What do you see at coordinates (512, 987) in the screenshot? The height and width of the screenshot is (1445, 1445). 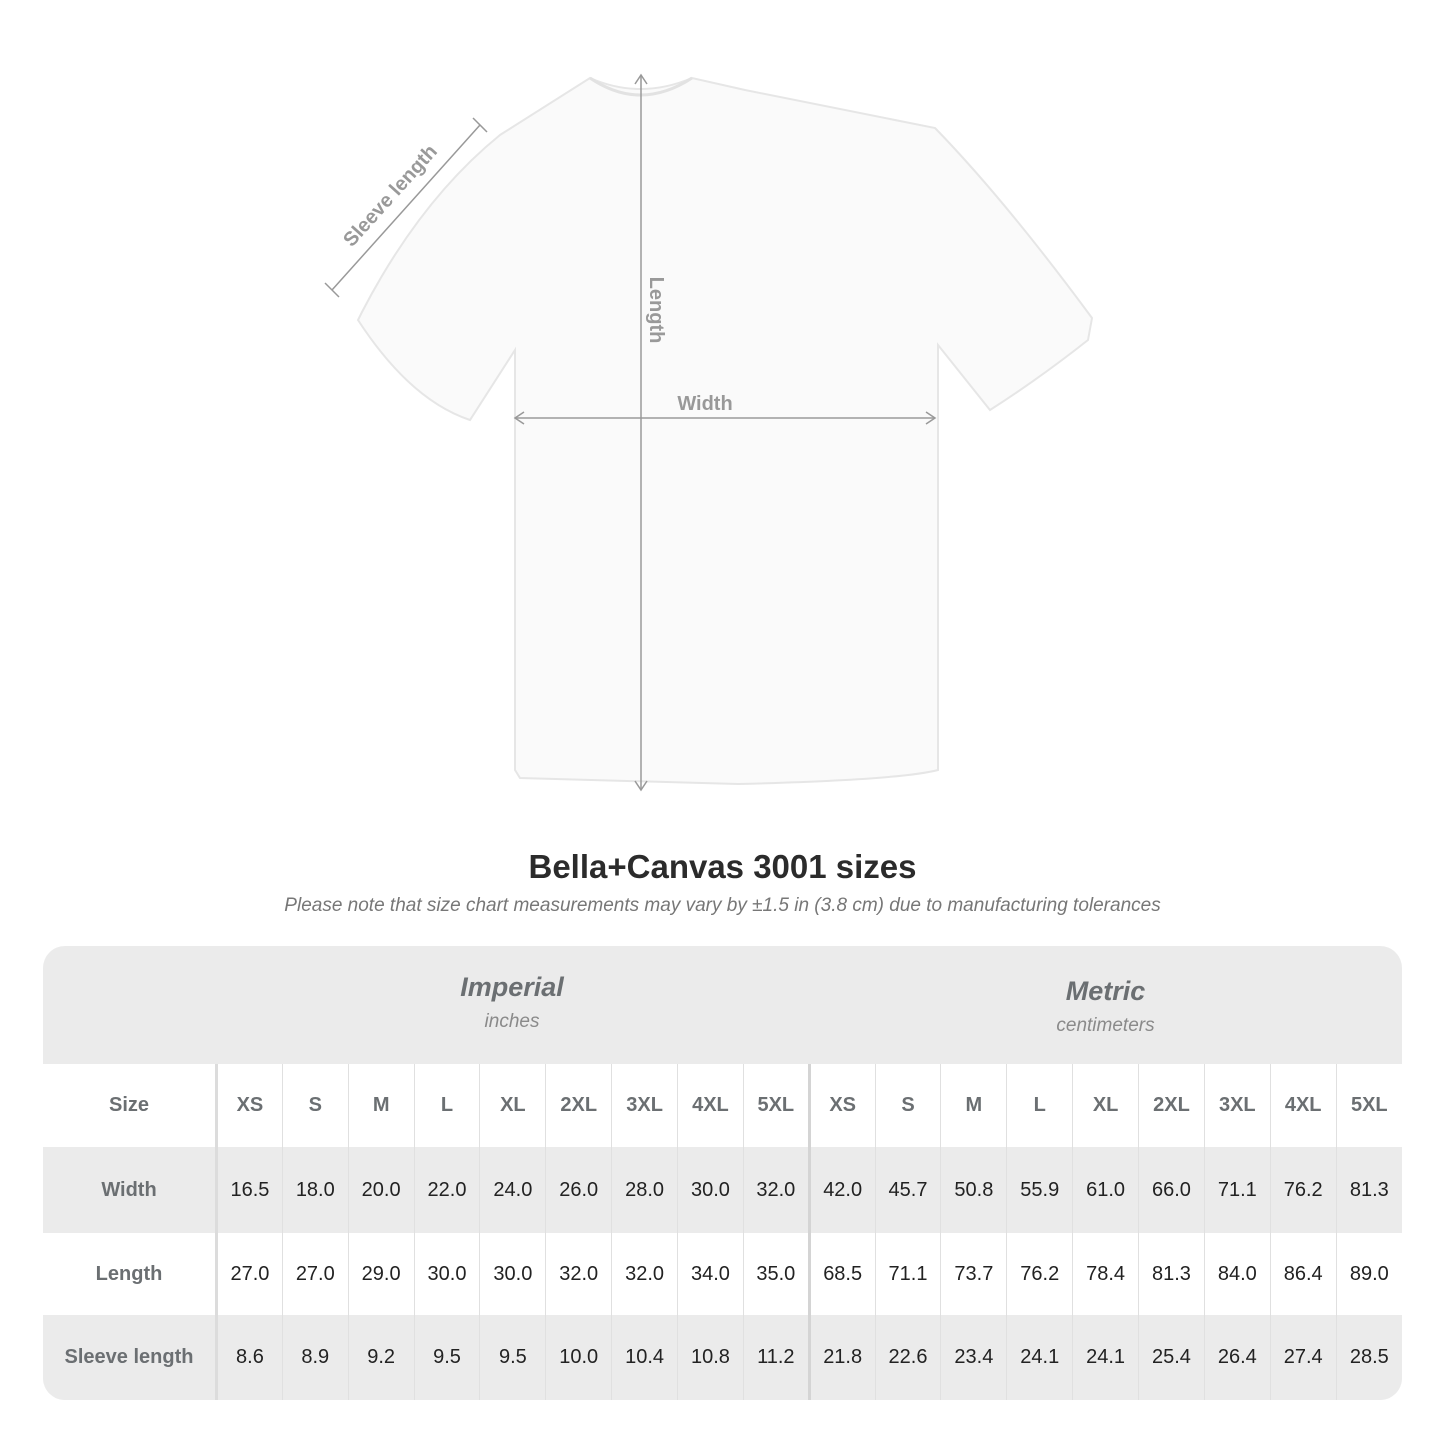 I see `imperial-title: Imperial` at bounding box center [512, 987].